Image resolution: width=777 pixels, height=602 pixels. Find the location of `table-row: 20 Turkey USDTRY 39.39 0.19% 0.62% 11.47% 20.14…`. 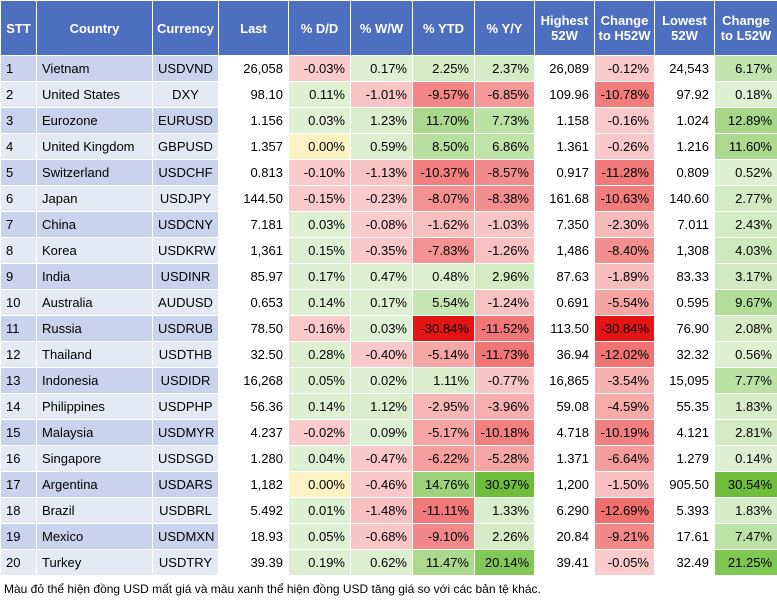

table-row: 20 Turkey USDTRY 39.39 0.19% 0.62% 11.47% 20.14… is located at coordinates (388, 562).